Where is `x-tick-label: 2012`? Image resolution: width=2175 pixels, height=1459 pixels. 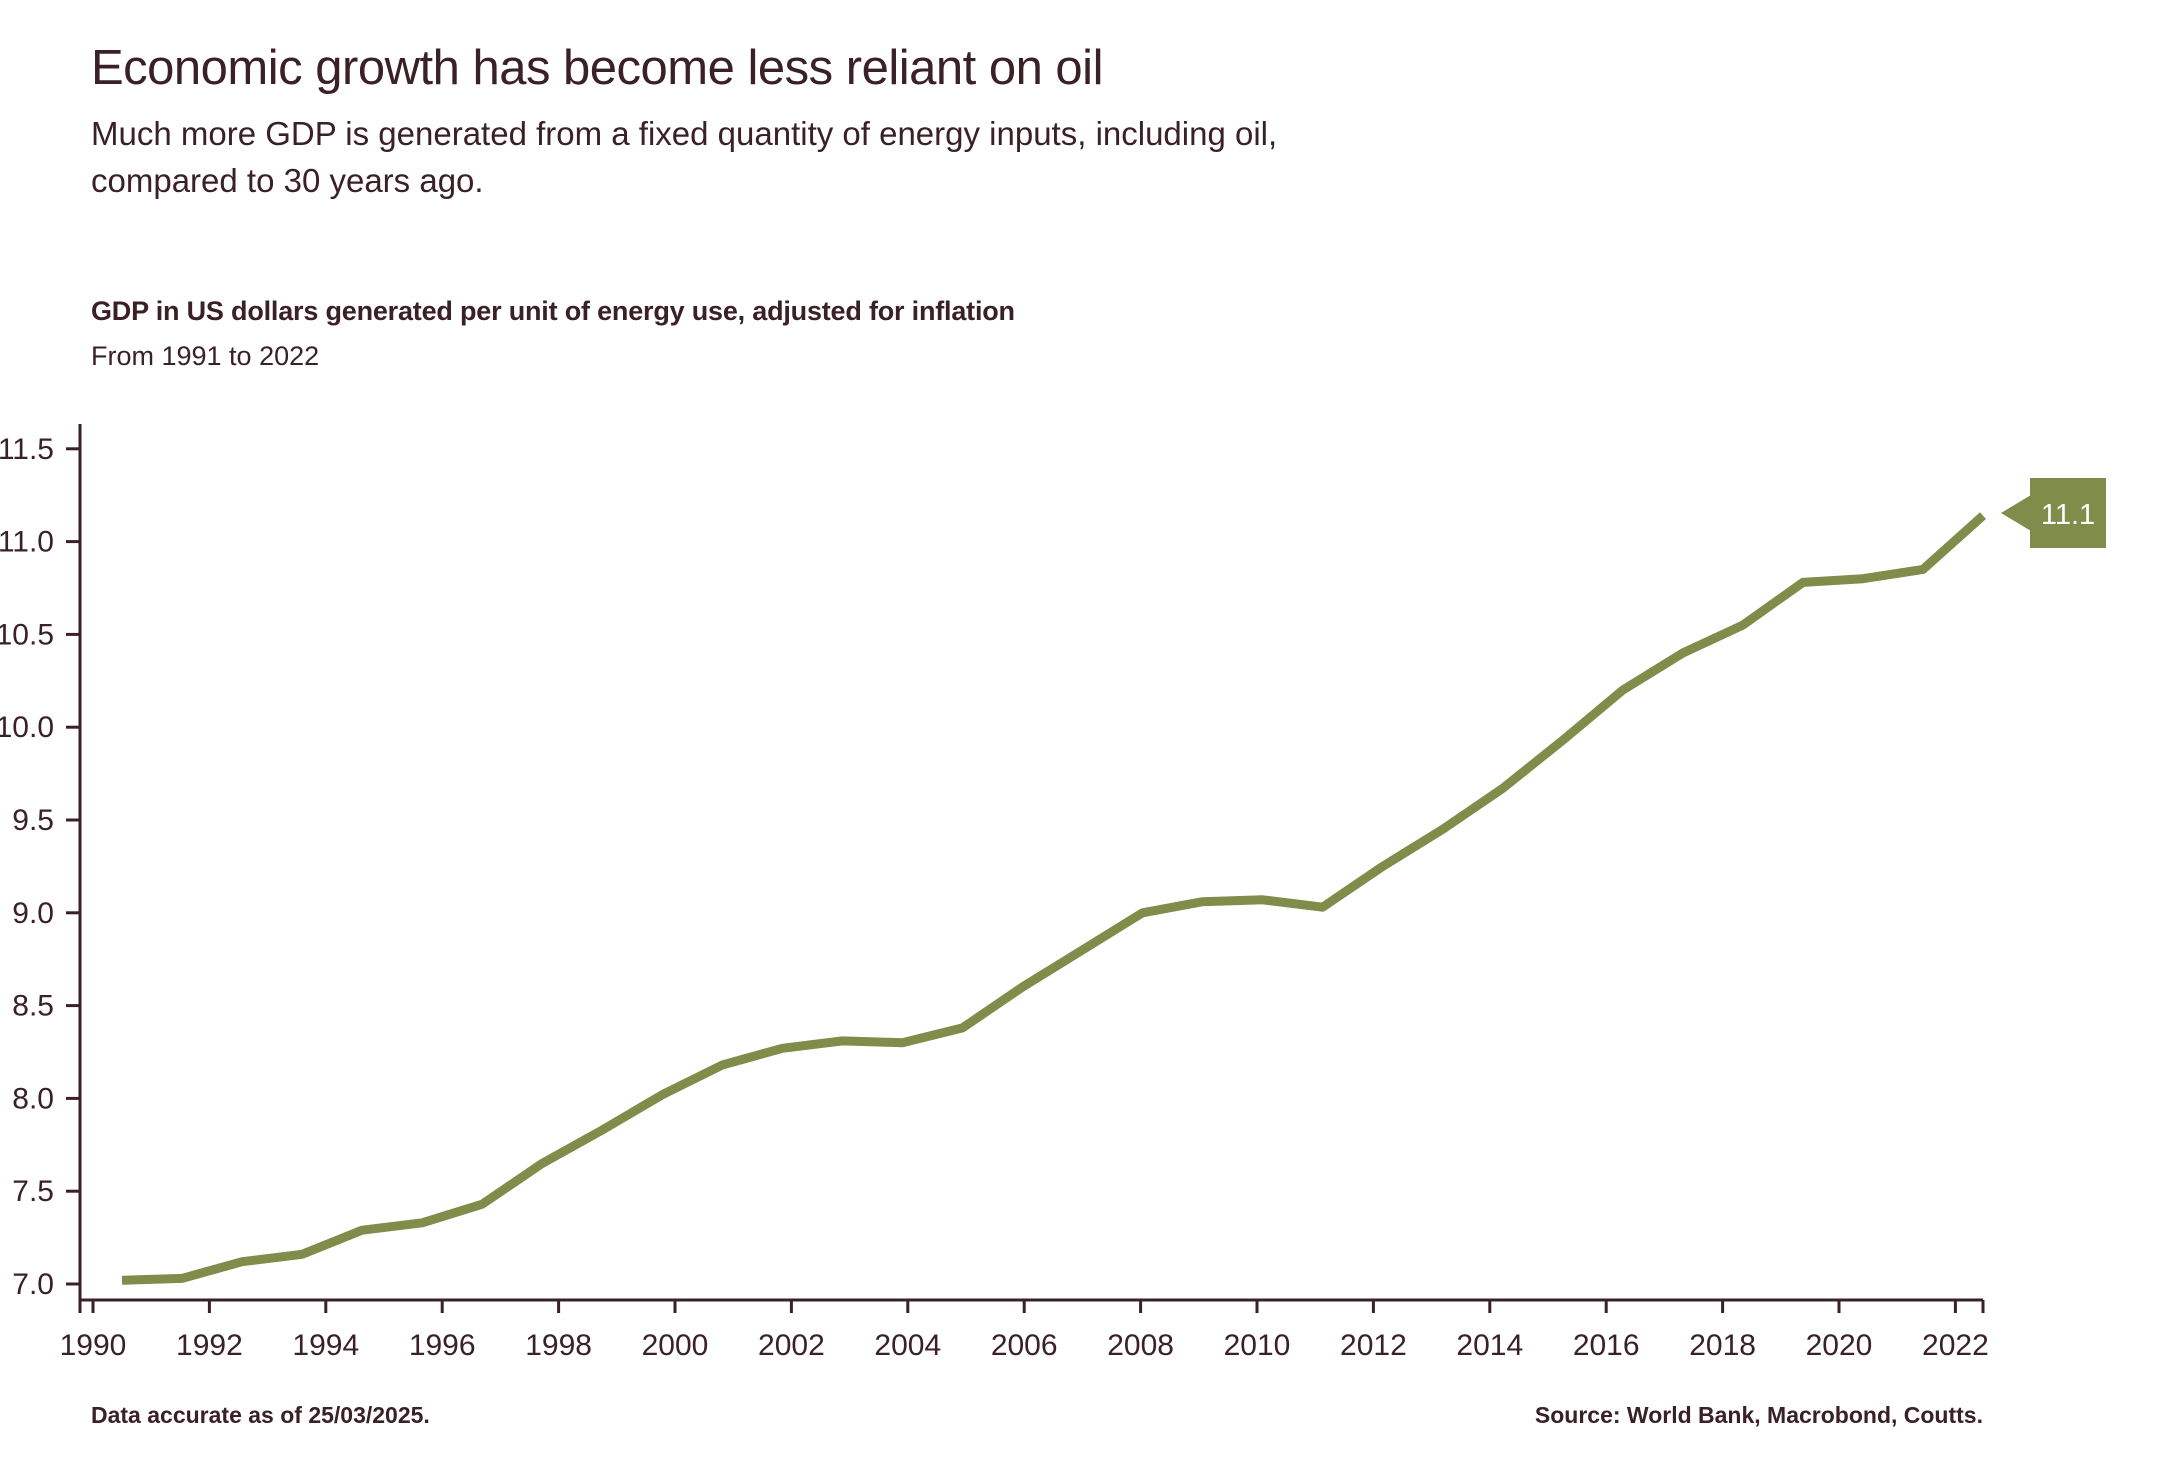
x-tick-label: 2012 is located at coordinates (1373, 1345).